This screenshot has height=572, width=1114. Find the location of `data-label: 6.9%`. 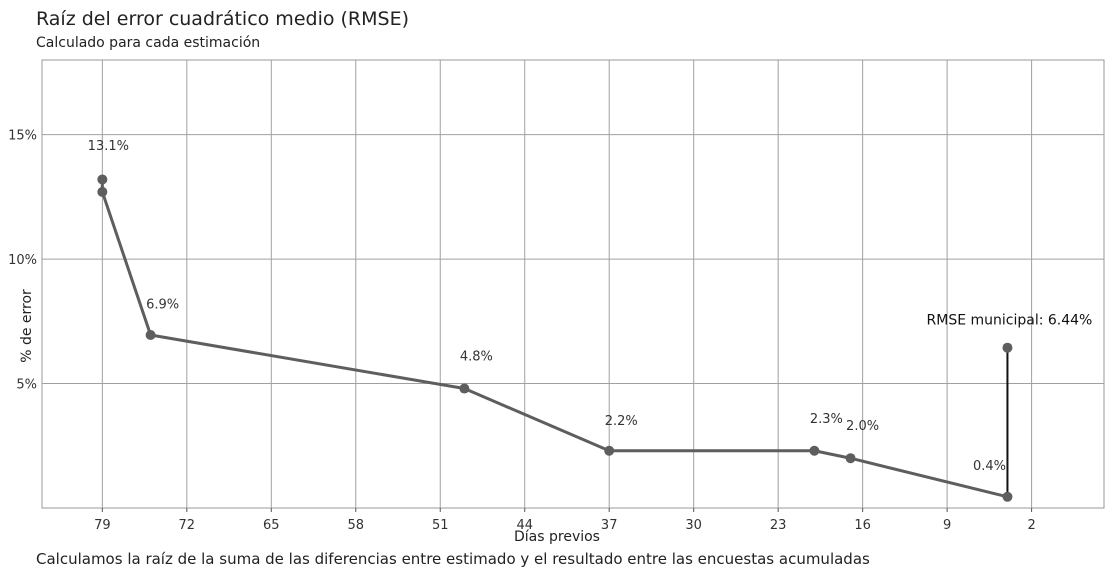

data-label: 6.9% is located at coordinates (162, 304).